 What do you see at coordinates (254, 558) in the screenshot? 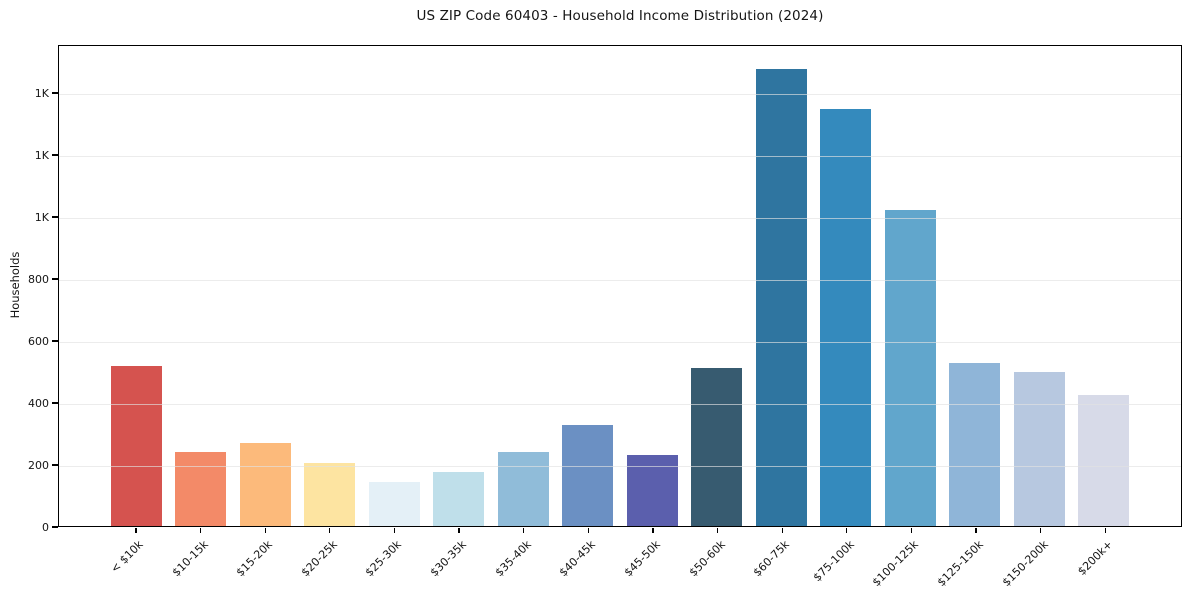
I see `x-tick-label: $15-20k` at bounding box center [254, 558].